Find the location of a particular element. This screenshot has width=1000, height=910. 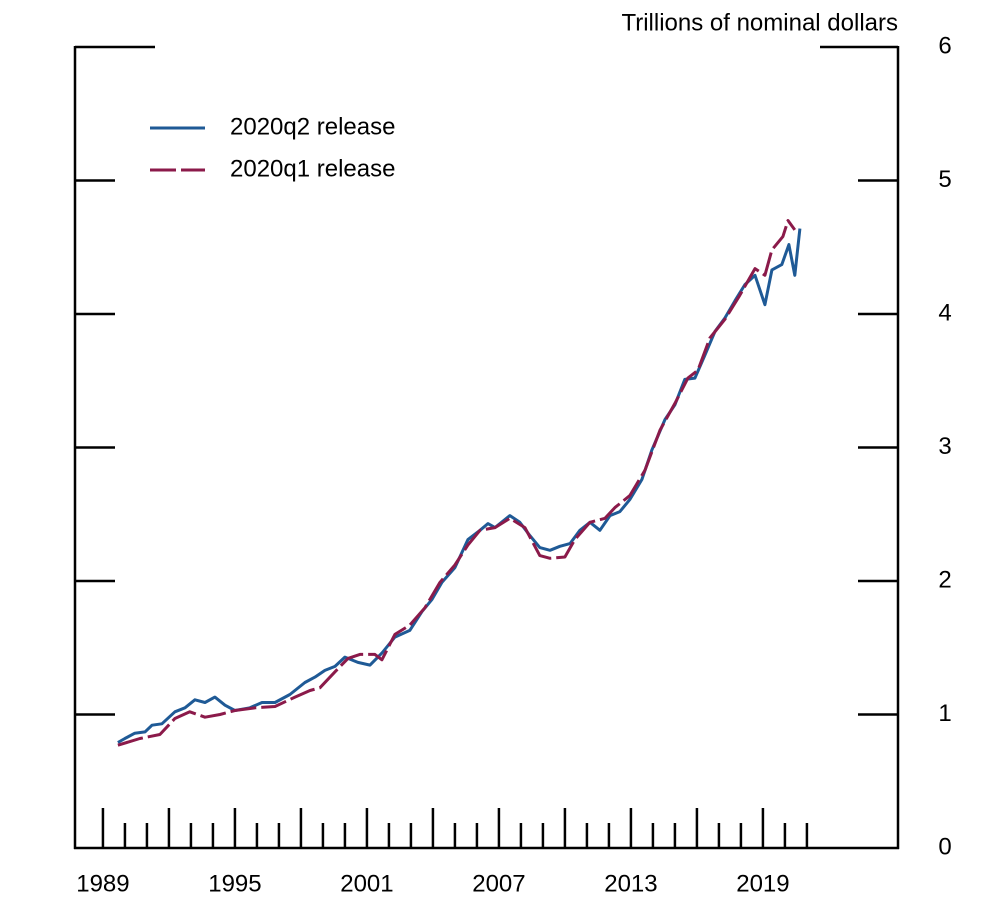

x-tick-label: 2007 is located at coordinates (498, 883).